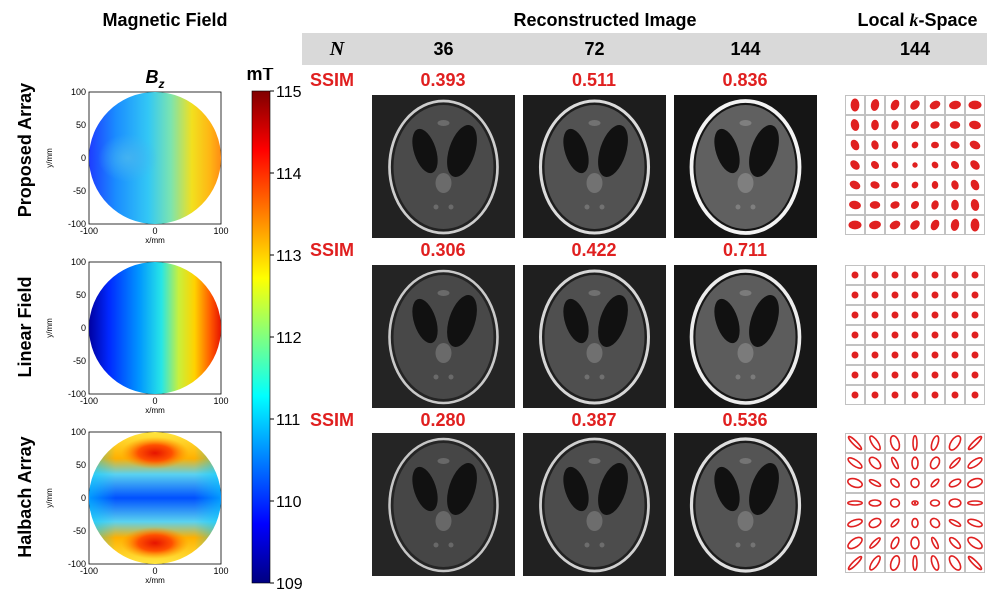 This screenshot has height=595, width=1000. What do you see at coordinates (594, 420) in the screenshot?
I see `ssim-halbach-72: 0.387` at bounding box center [594, 420].